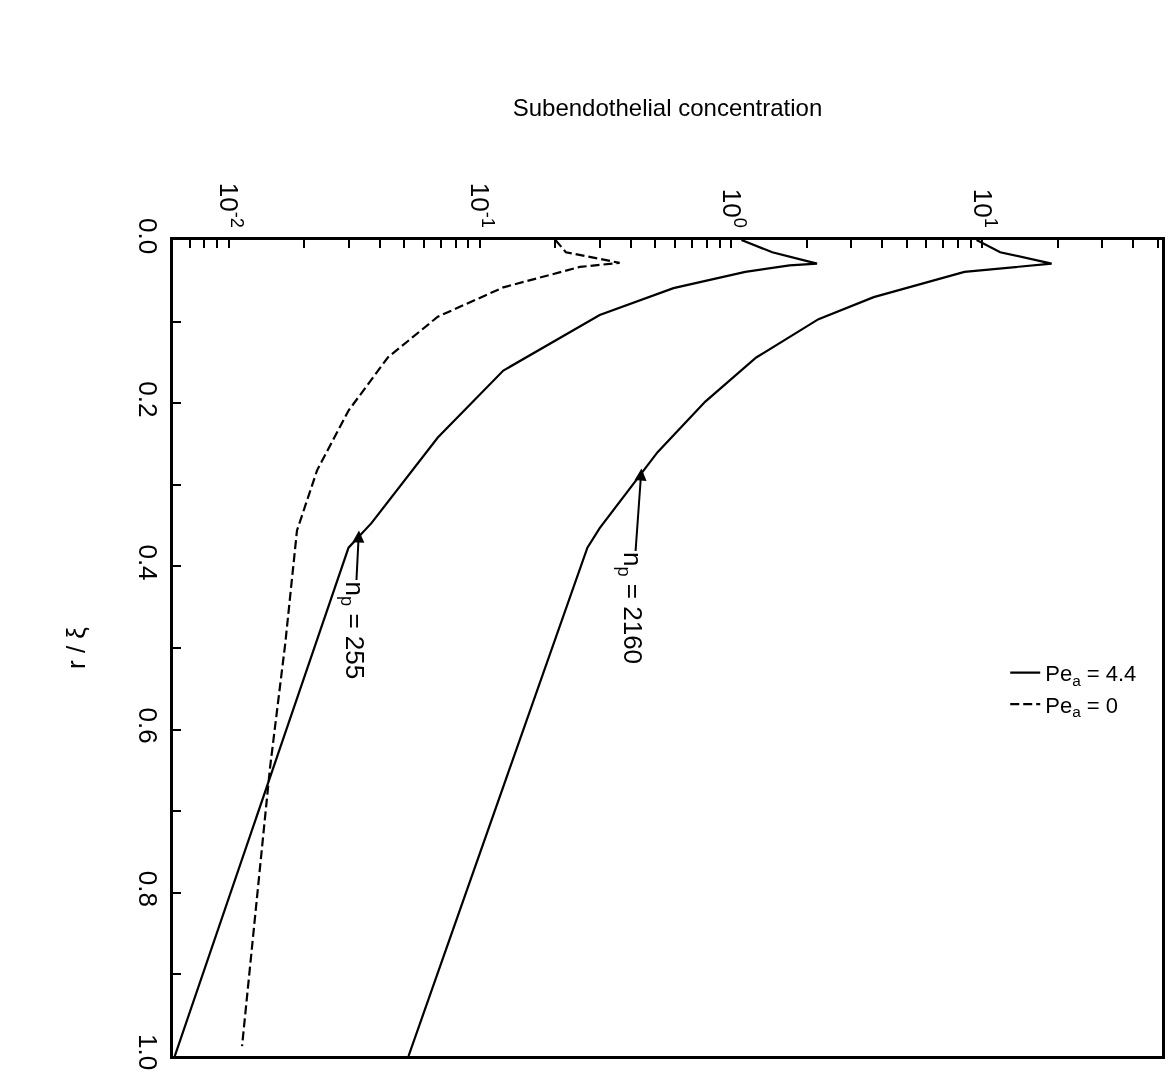 The width and height of the screenshot is (1172, 1090). Describe the element at coordinates (147, 562) in the screenshot. I see `y-tick-label: 0.4` at that location.